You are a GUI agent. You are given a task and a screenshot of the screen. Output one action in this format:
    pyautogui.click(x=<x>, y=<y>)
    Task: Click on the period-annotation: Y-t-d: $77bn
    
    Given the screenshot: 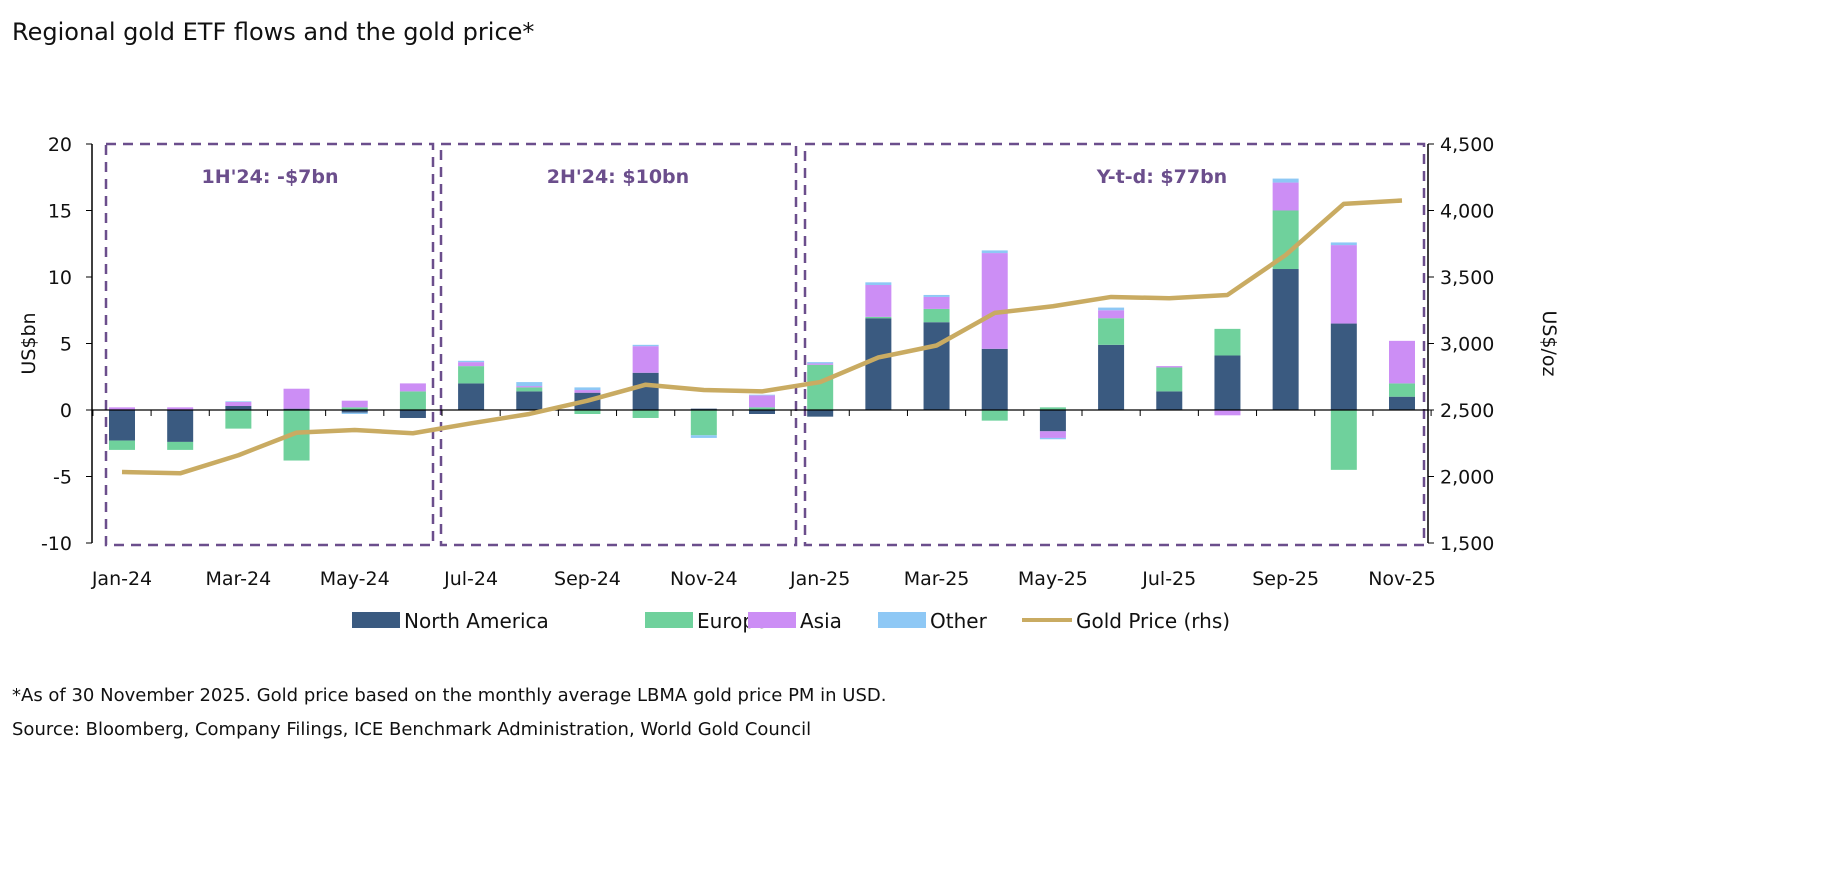 What is the action you would take?
    pyautogui.click(x=1161, y=177)
    